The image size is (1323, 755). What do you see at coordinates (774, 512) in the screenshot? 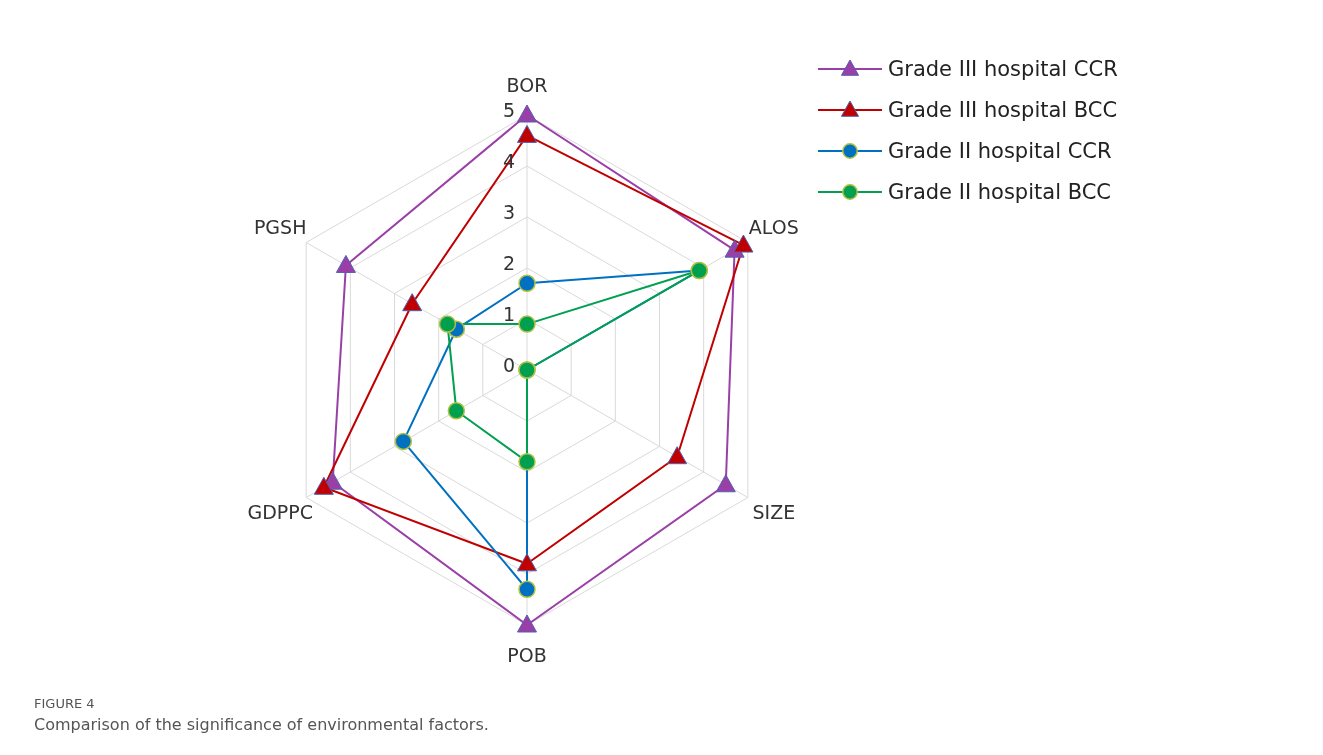
I see `spoke-label: SIZE` at bounding box center [774, 512].